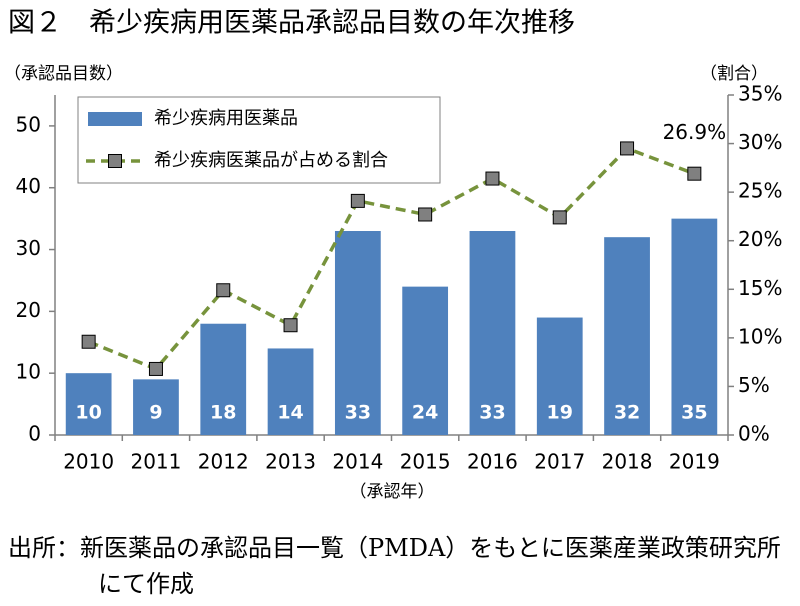 The height and width of the screenshot is (606, 800). Describe the element at coordinates (425, 462) in the screenshot. I see `x-tick-label: 2015` at that location.